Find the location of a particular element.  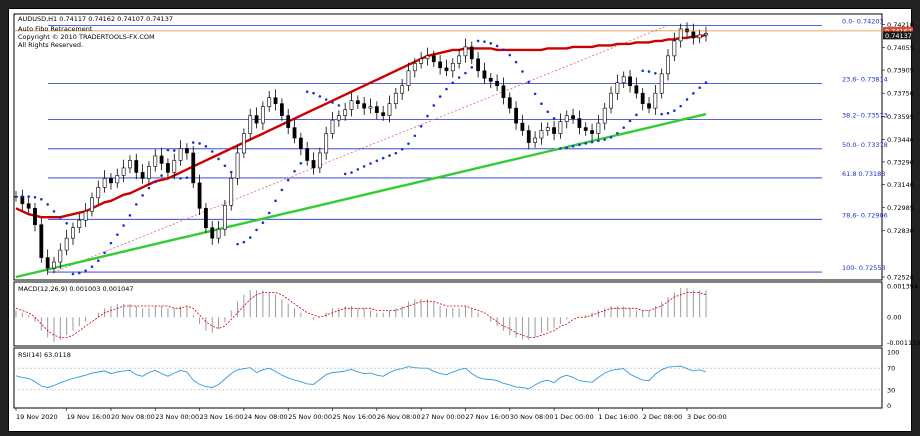

time-tick-label: 1 Dec 16:00 is located at coordinates (618, 417).